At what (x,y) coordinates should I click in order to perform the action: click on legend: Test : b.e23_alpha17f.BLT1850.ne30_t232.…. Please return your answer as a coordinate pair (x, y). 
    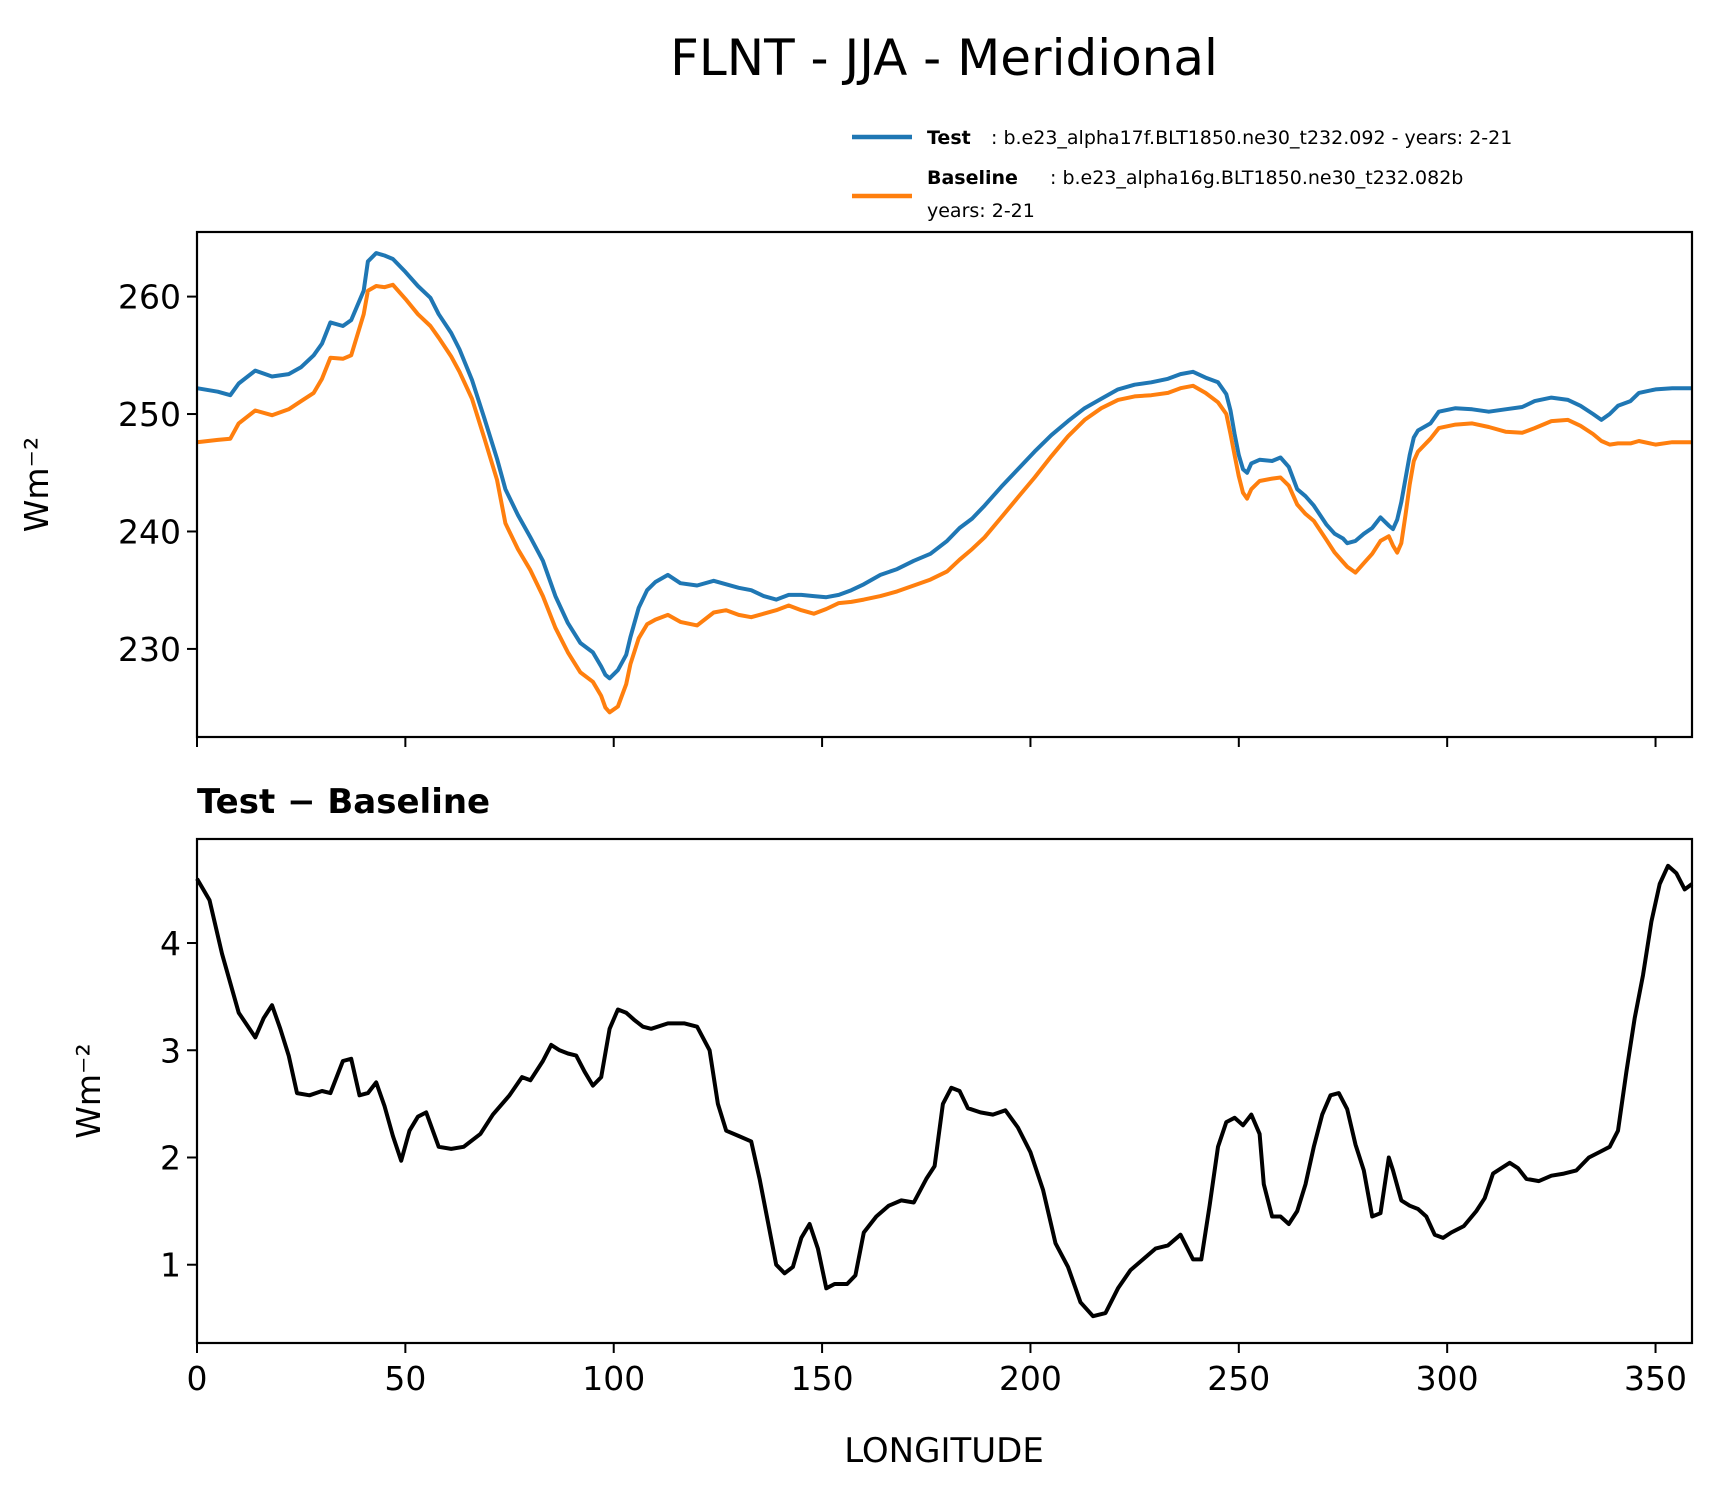
    Looking at the image, I should click on (1182, 174).